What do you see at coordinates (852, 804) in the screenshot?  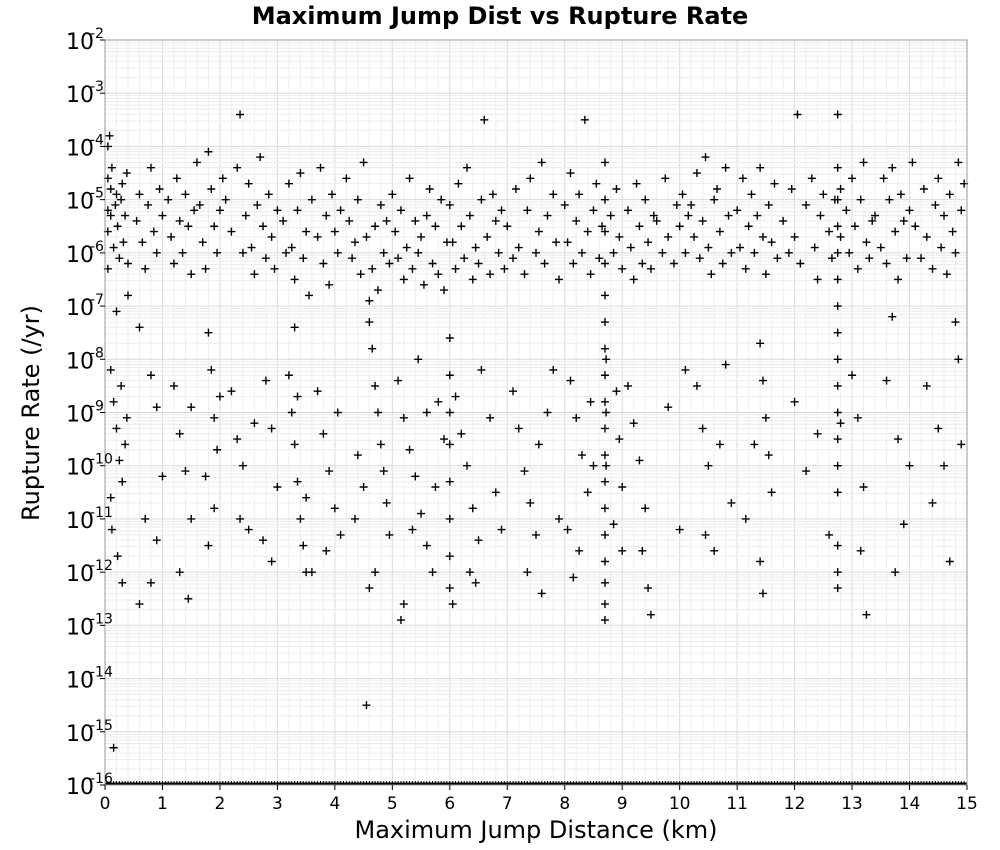 I see `x-tick-label: 13` at bounding box center [852, 804].